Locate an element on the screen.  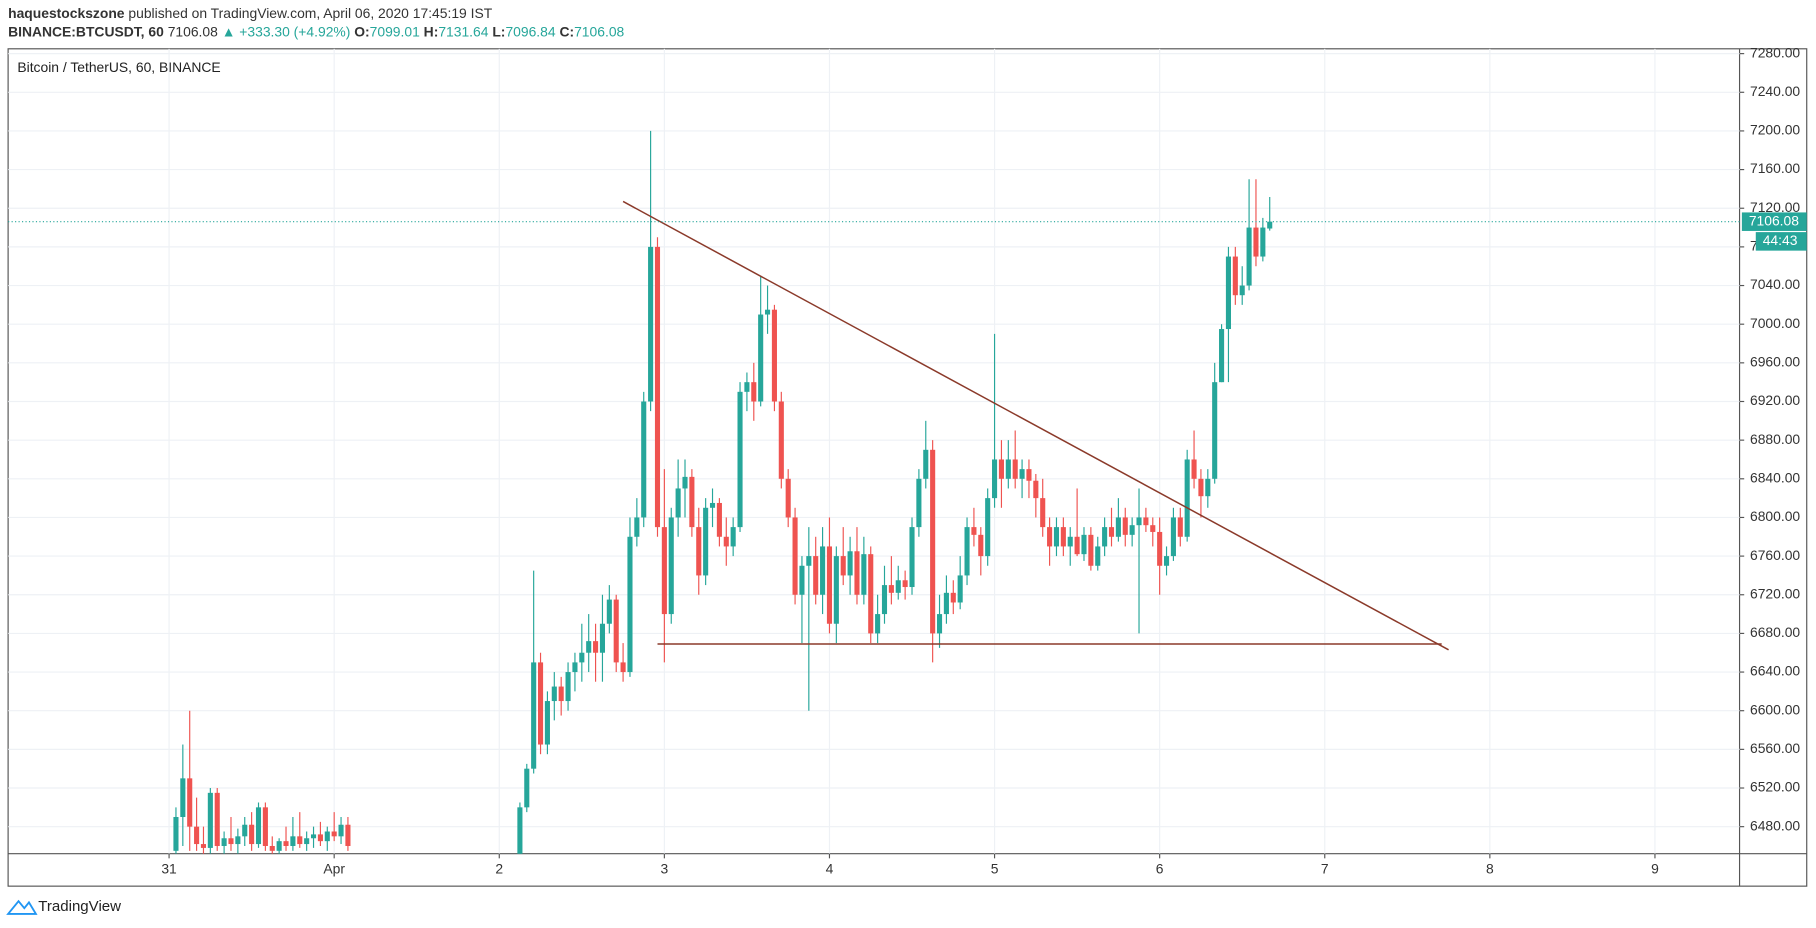
x-tick-label: 7 is located at coordinates (1325, 869).